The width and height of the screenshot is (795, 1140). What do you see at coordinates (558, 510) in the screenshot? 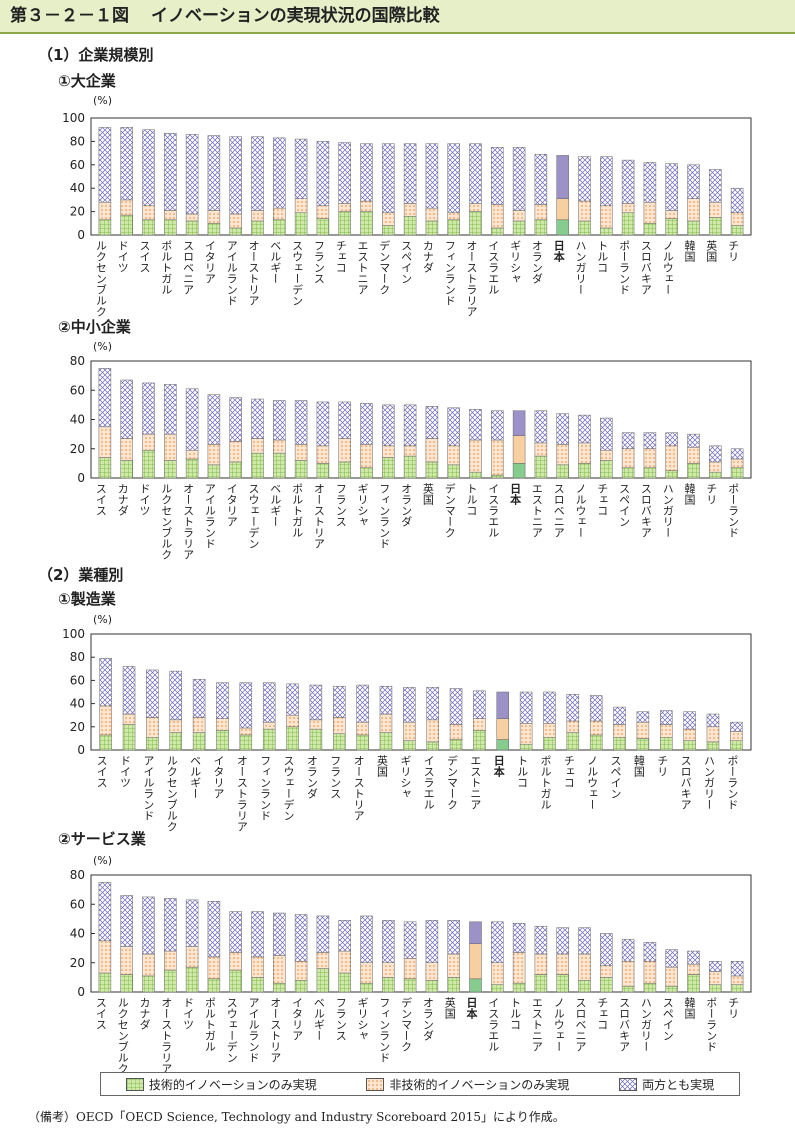
I see `category-label: スロベニア` at bounding box center [558, 510].